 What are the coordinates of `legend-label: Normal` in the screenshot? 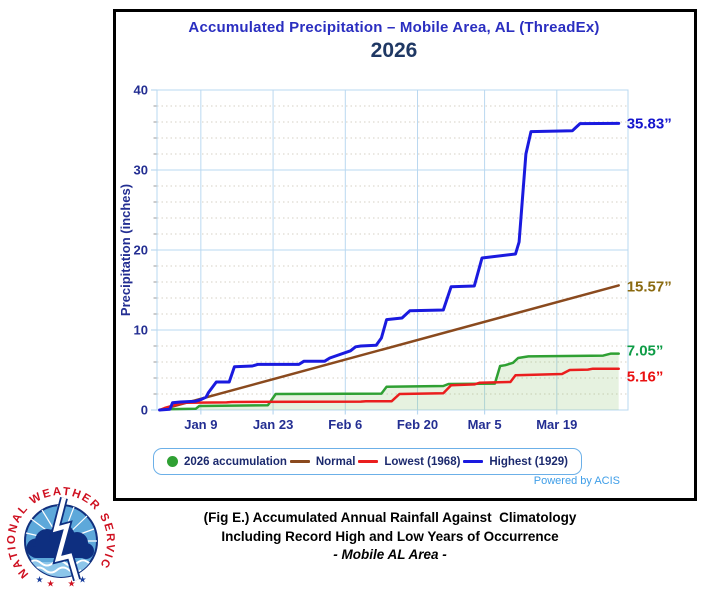 It's located at (335, 461).